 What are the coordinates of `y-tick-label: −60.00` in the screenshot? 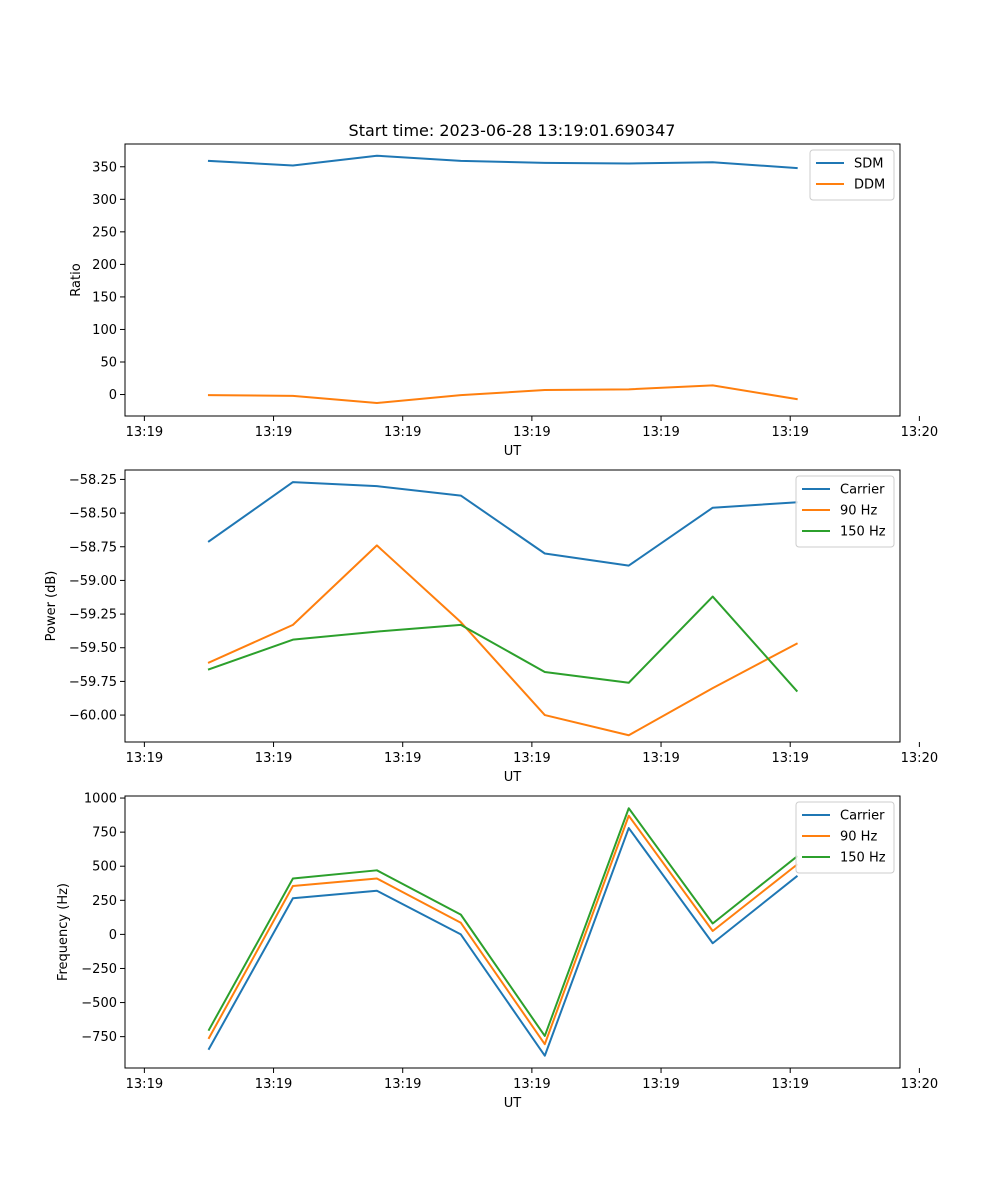 It's located at (93, 716).